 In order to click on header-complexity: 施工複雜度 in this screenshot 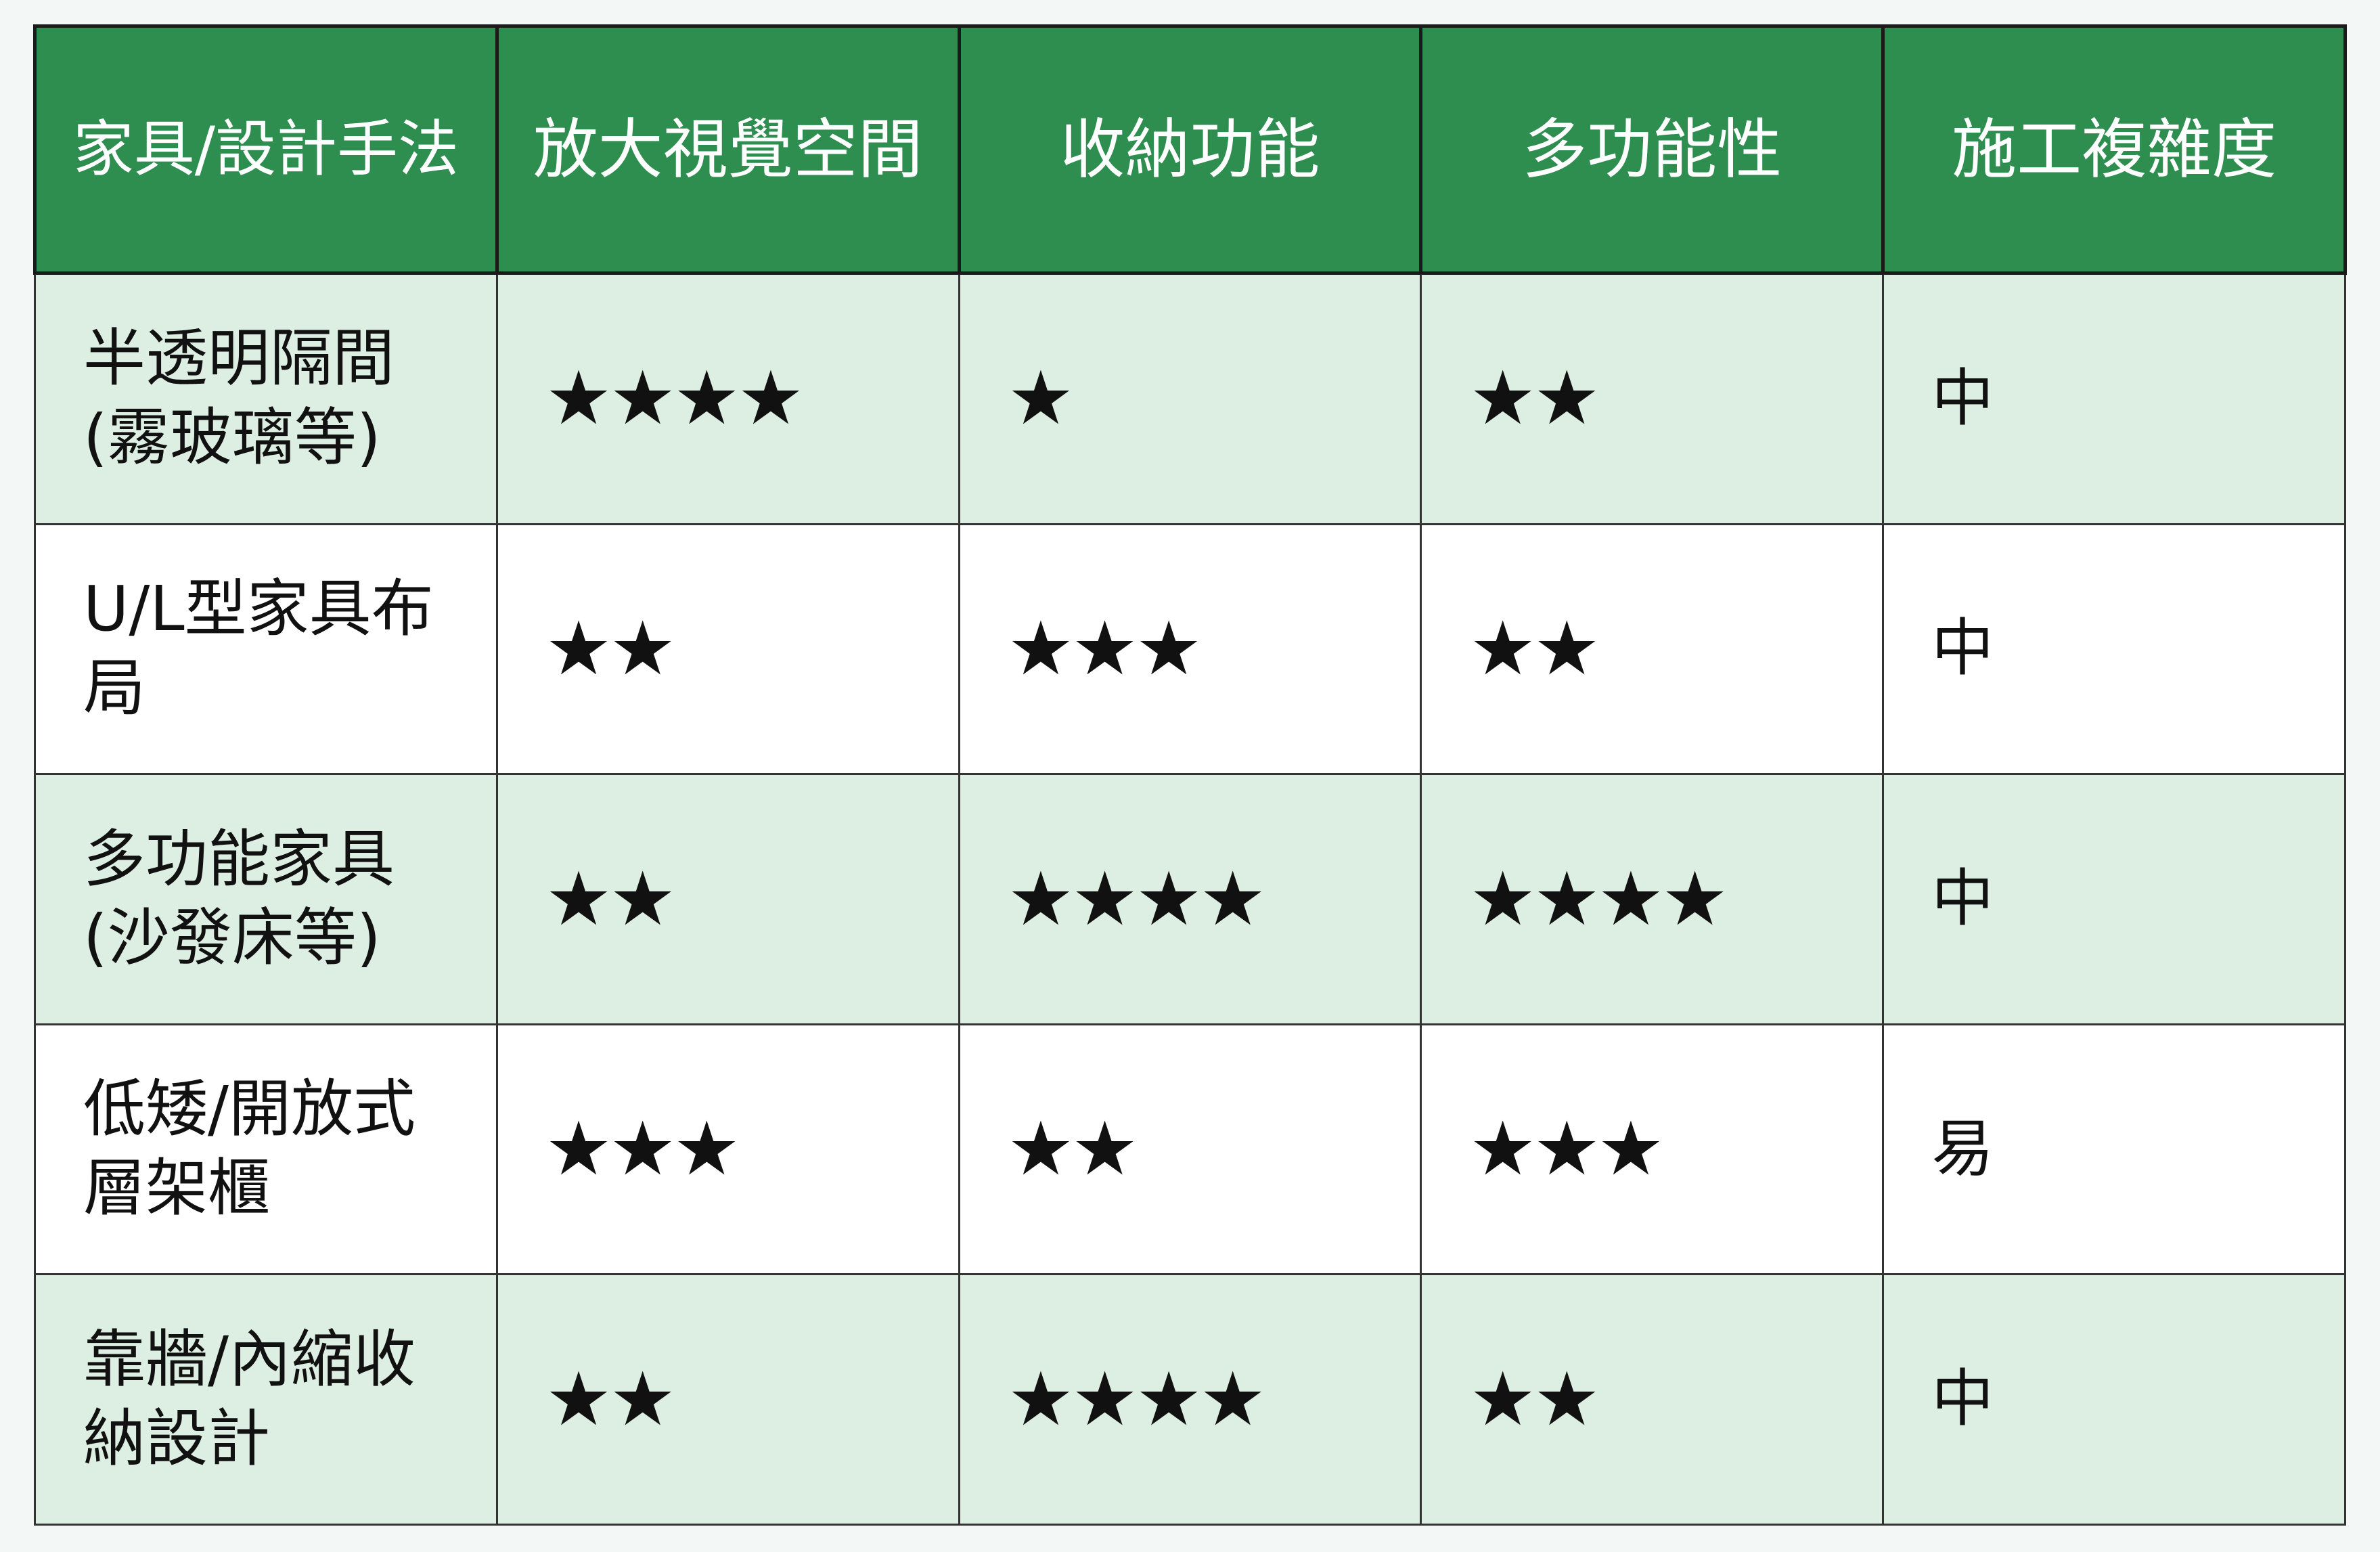, I will do `click(2114, 149)`.